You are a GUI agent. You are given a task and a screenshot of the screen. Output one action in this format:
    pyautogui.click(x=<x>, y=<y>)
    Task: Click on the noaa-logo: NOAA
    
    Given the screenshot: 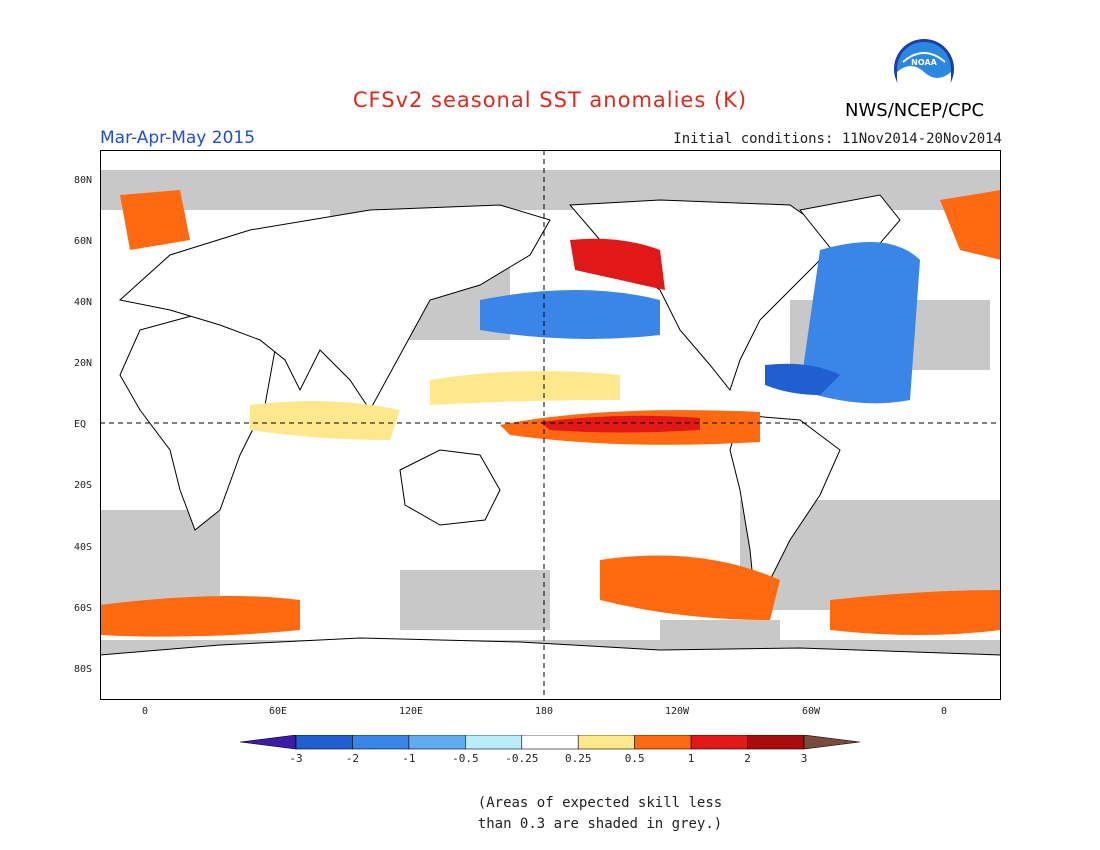 What is the action you would take?
    pyautogui.click(x=924, y=69)
    